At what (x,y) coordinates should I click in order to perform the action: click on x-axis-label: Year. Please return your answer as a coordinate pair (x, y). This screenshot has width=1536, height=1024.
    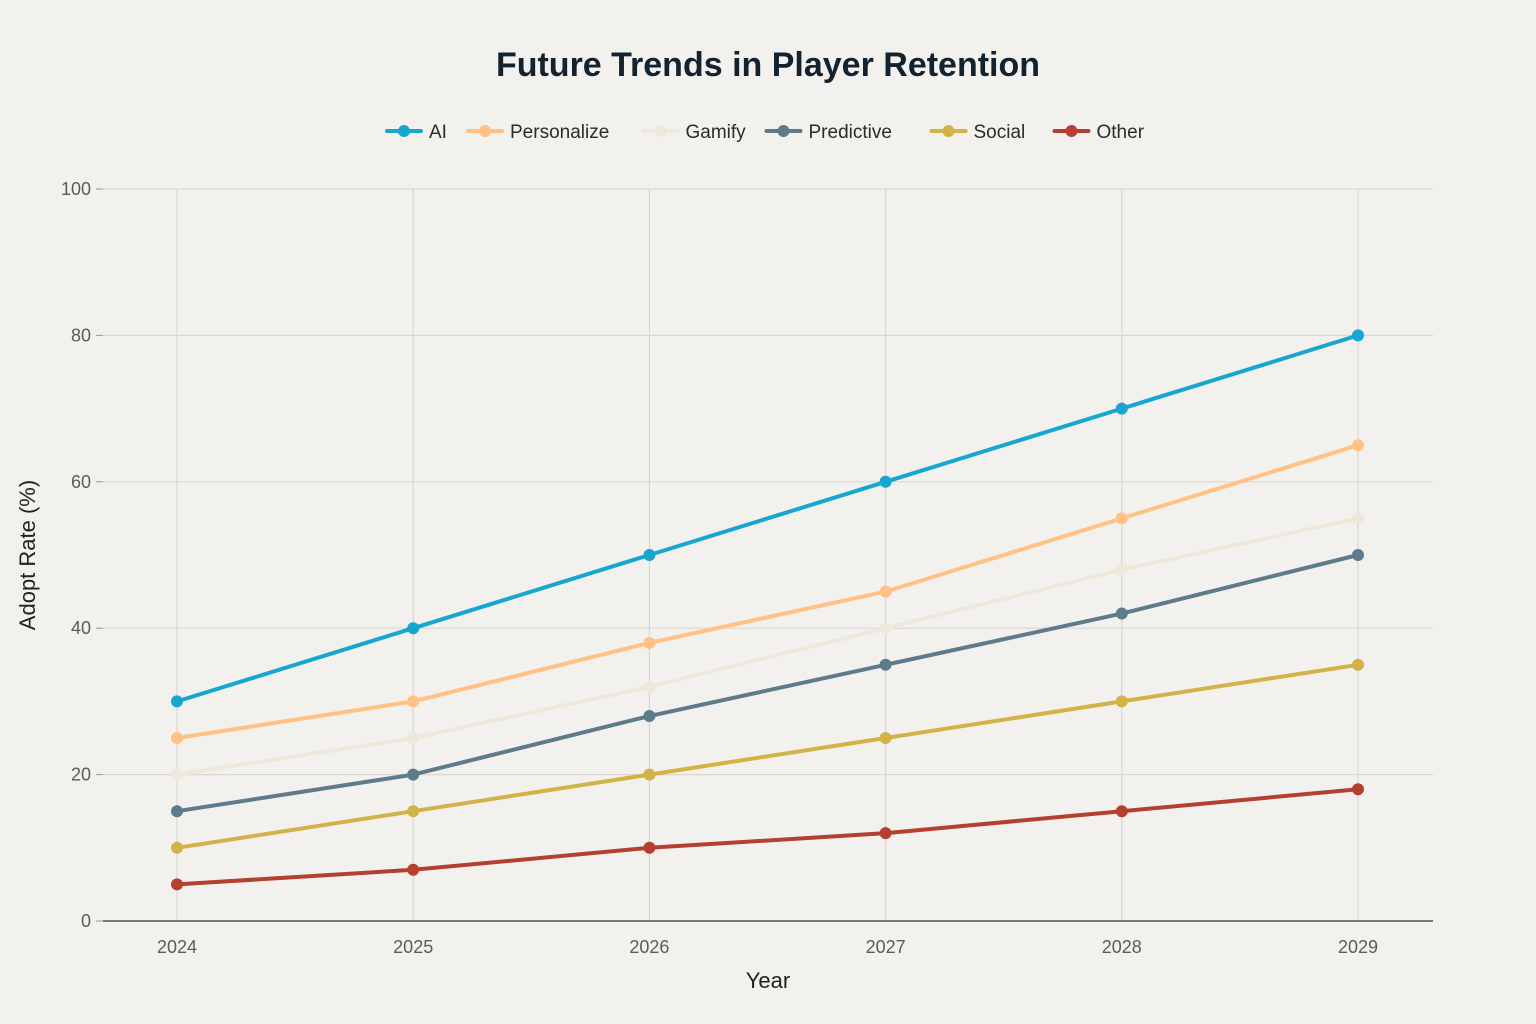
    Looking at the image, I should click on (768, 980).